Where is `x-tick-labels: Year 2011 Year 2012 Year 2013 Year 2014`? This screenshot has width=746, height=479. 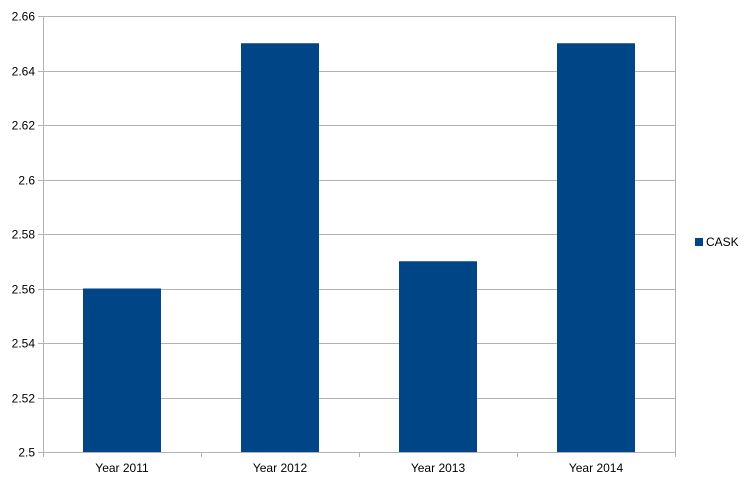 x-tick-labels: Year 2011 Year 2012 Year 2013 Year 2014 is located at coordinates (359, 468).